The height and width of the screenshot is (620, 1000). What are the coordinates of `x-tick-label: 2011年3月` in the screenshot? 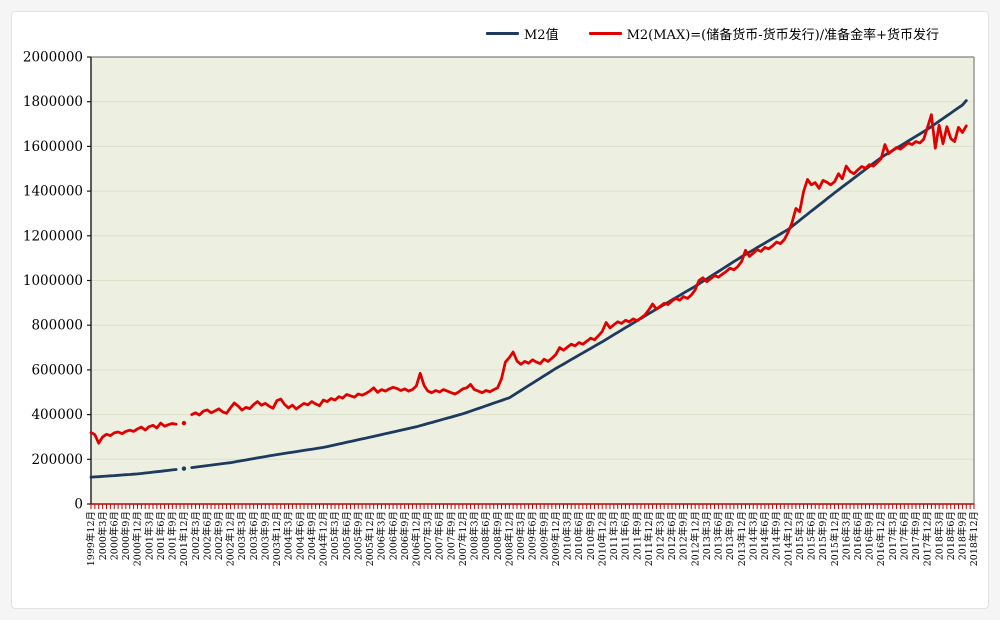 It's located at (614, 535).